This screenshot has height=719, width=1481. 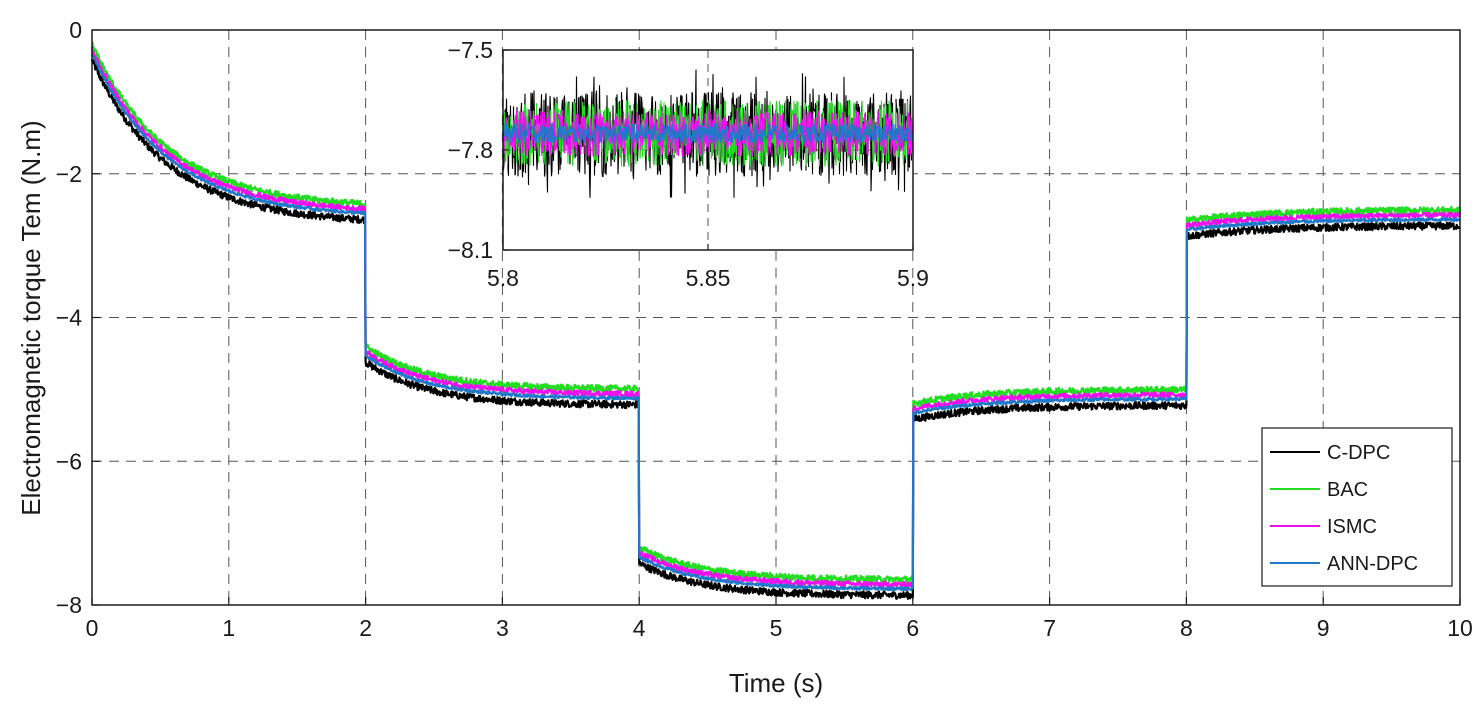 I want to click on main-x-tick-label: 6, so click(x=912, y=628).